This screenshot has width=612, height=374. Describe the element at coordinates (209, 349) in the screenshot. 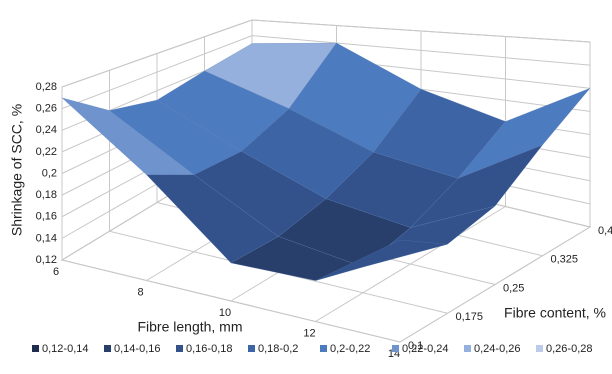

I see `legend-label: 0,16-0,18` at that location.